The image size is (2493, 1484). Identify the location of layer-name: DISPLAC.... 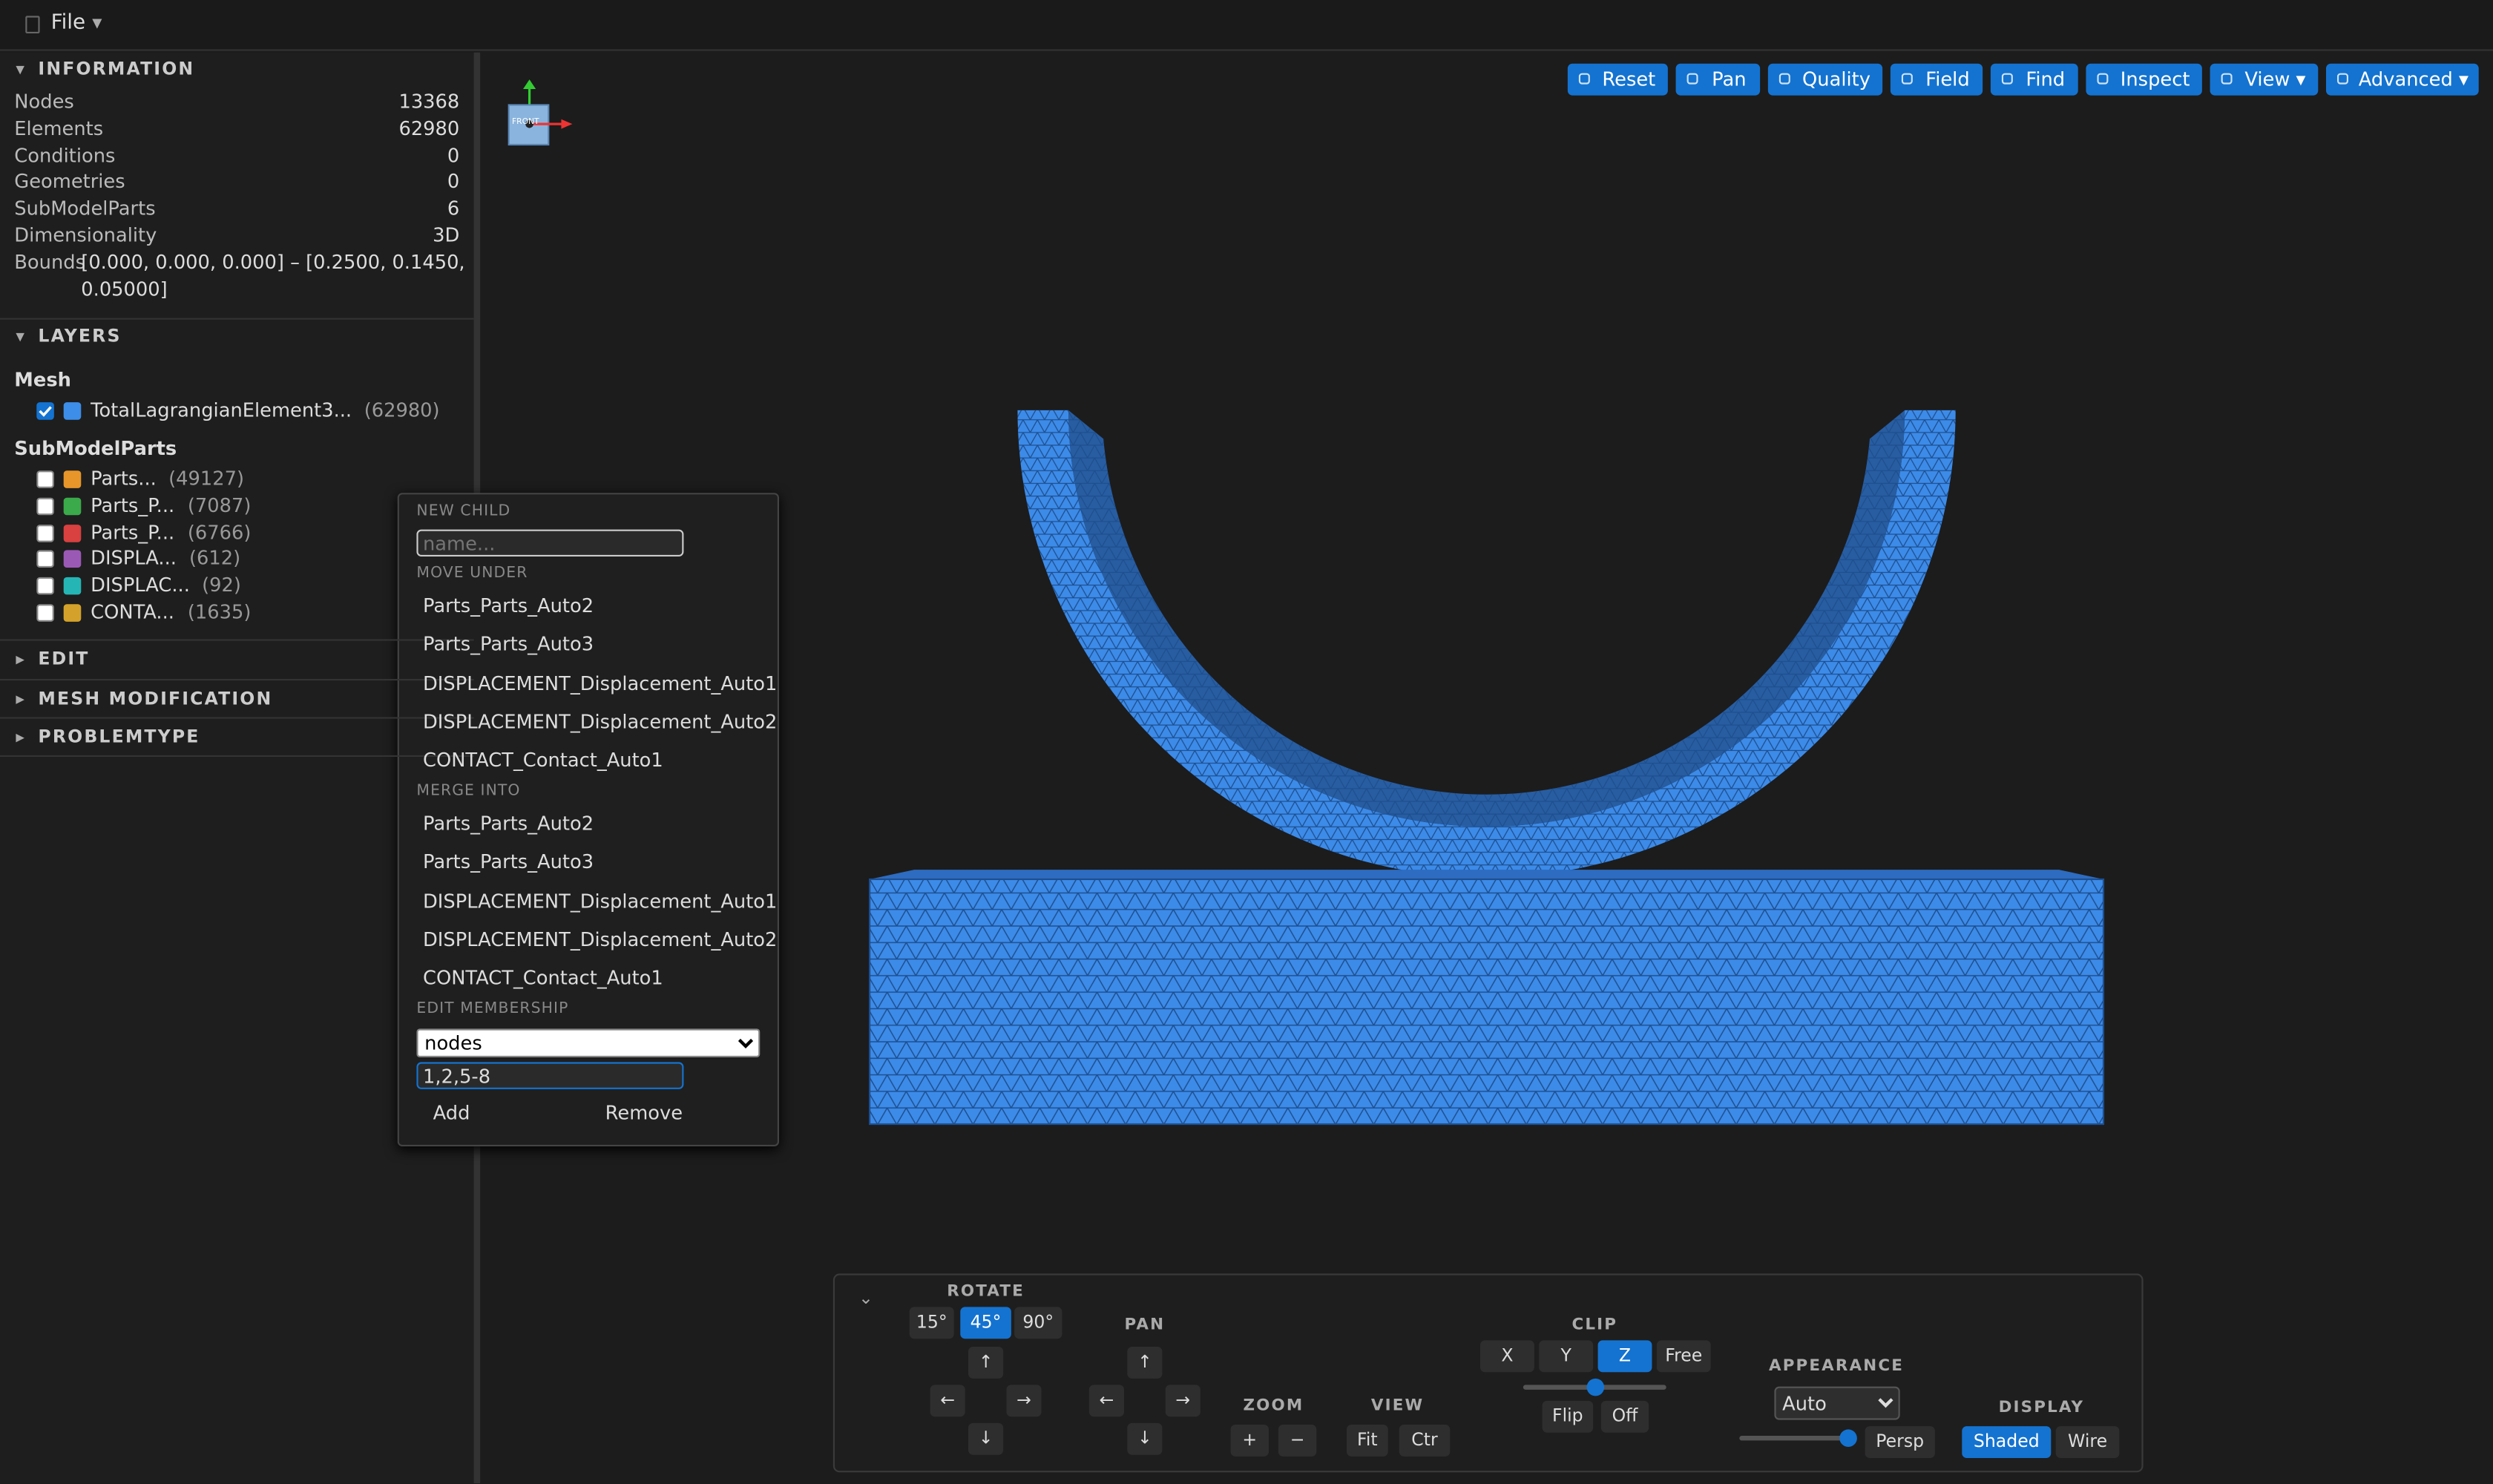
(140, 585).